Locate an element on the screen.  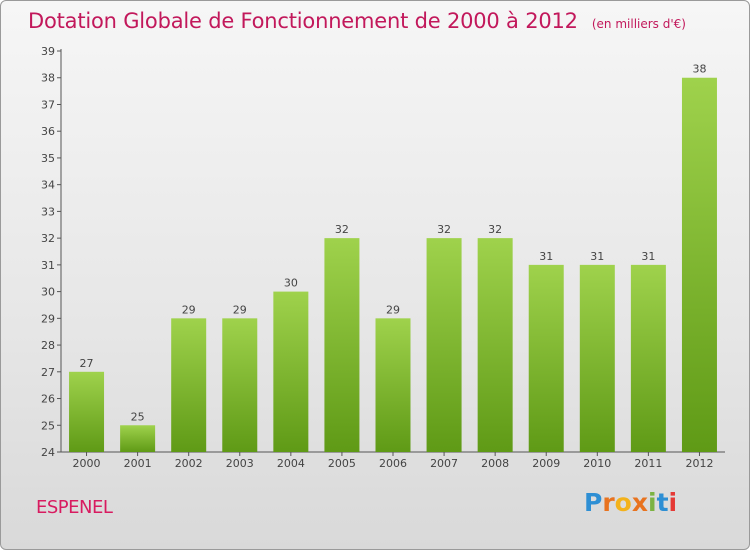
value-label: 30 is located at coordinates (291, 283).